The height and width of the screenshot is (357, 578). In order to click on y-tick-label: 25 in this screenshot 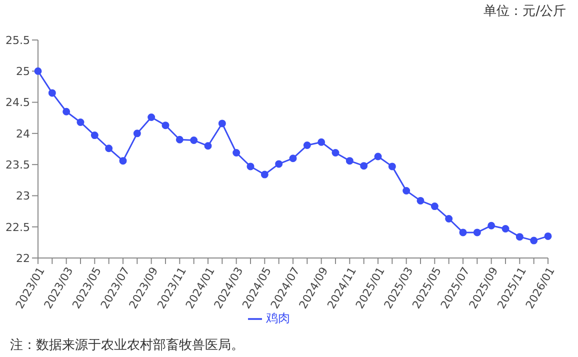, I will do `click(23, 71)`.